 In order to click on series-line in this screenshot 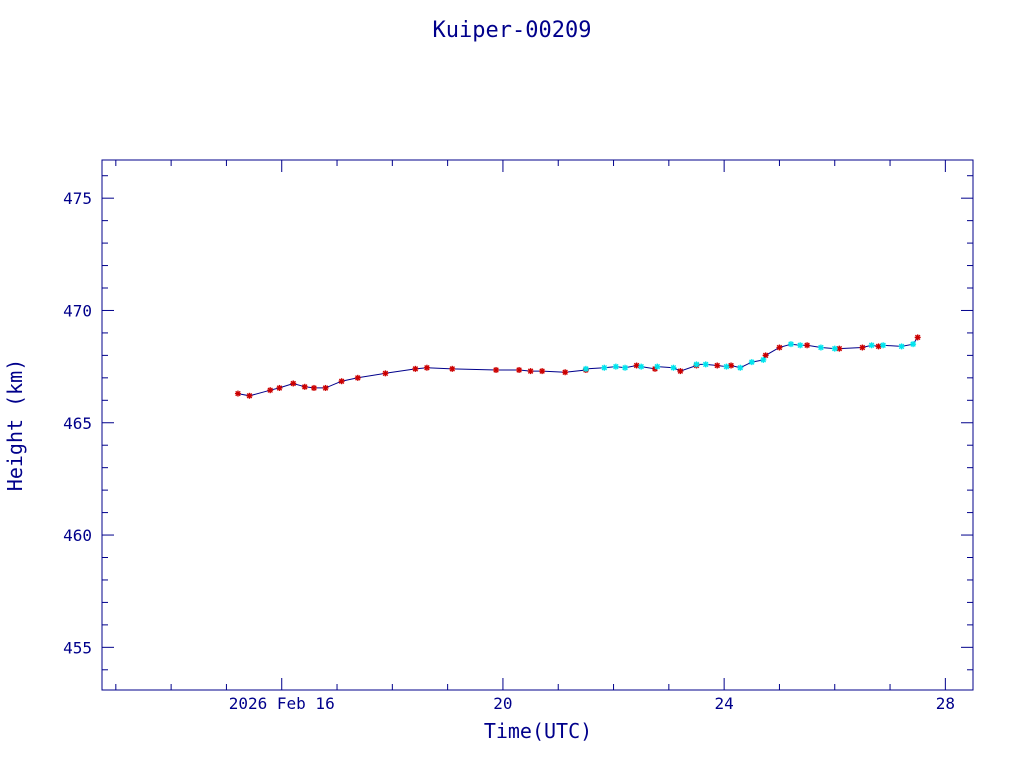, I will do `click(578, 367)`.